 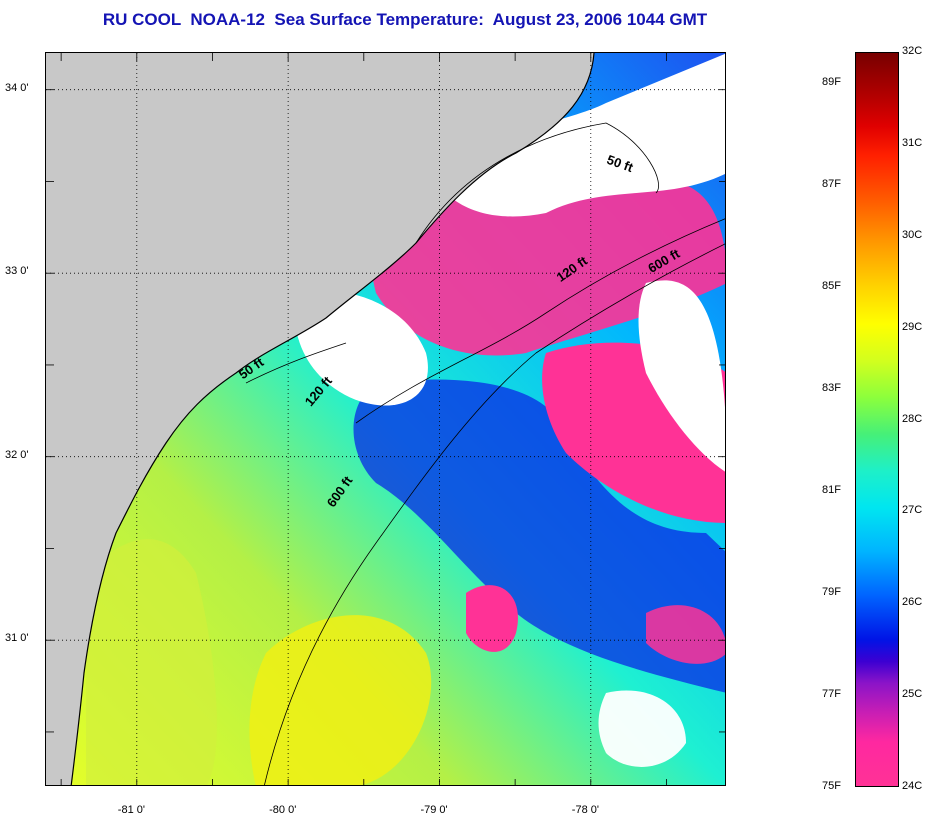 I want to click on cold-water-north, so click(x=547, y=268).